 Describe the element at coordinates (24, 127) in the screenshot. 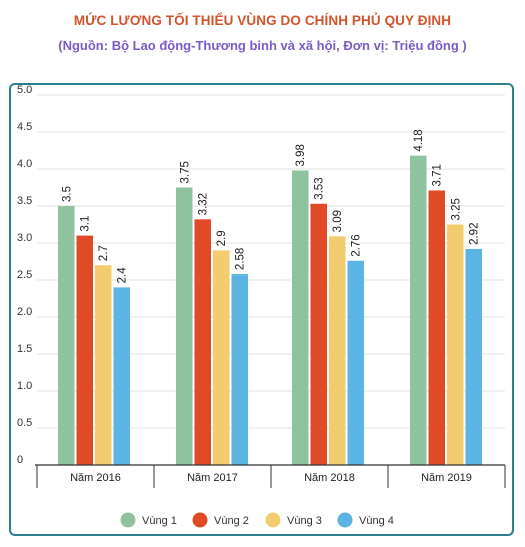

I see `y-tick-label: 4.5` at that location.